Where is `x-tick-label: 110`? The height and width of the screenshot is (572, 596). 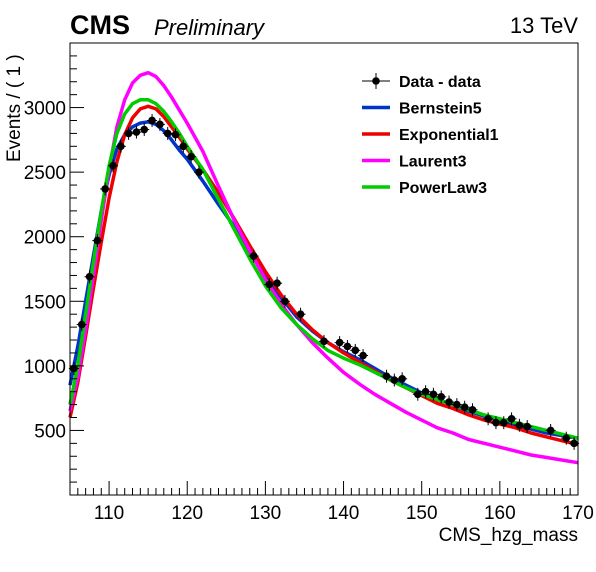
x-tick-label: 110 is located at coordinates (109, 513).